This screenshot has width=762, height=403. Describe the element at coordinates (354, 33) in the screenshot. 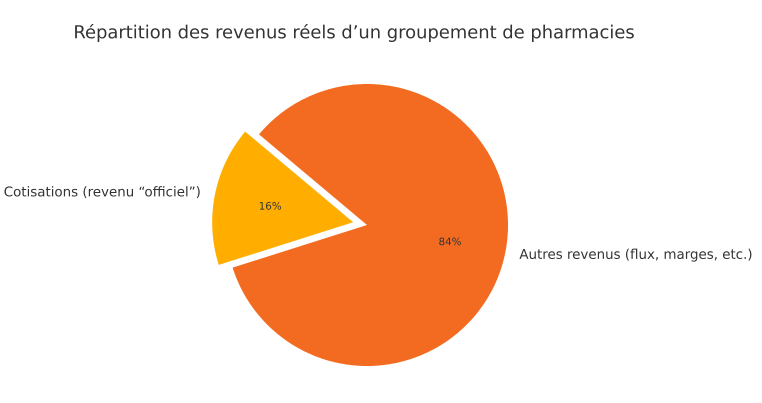

I see `chart-title: Répartition des revenus réels d’un groupement de pharmacies` at that location.